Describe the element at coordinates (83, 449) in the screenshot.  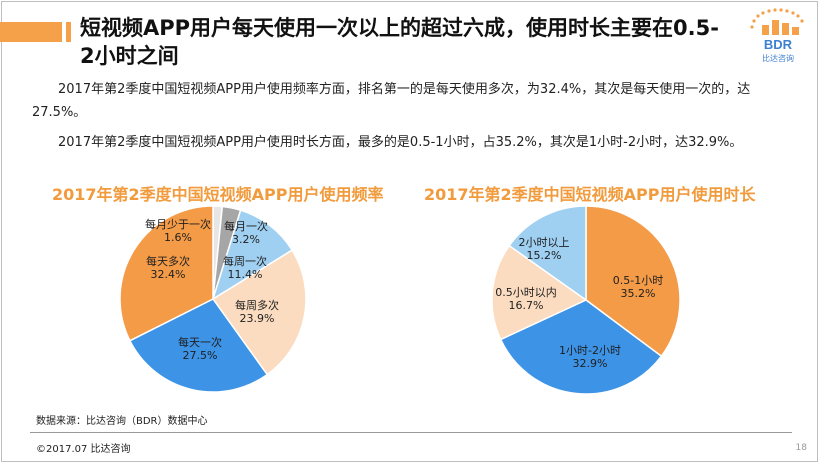
I see `copyright: ©2017.07 比达咨询` at that location.